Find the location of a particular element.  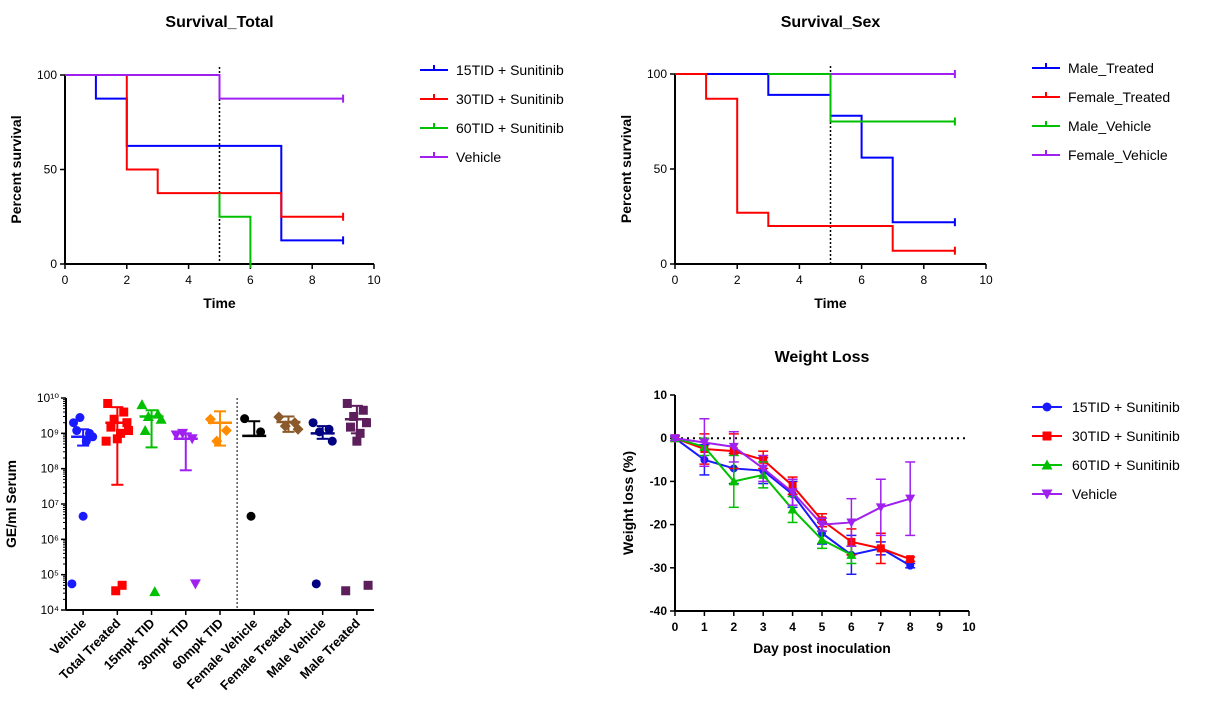

weight-loss-x-tick-label: 5 is located at coordinates (822, 627).